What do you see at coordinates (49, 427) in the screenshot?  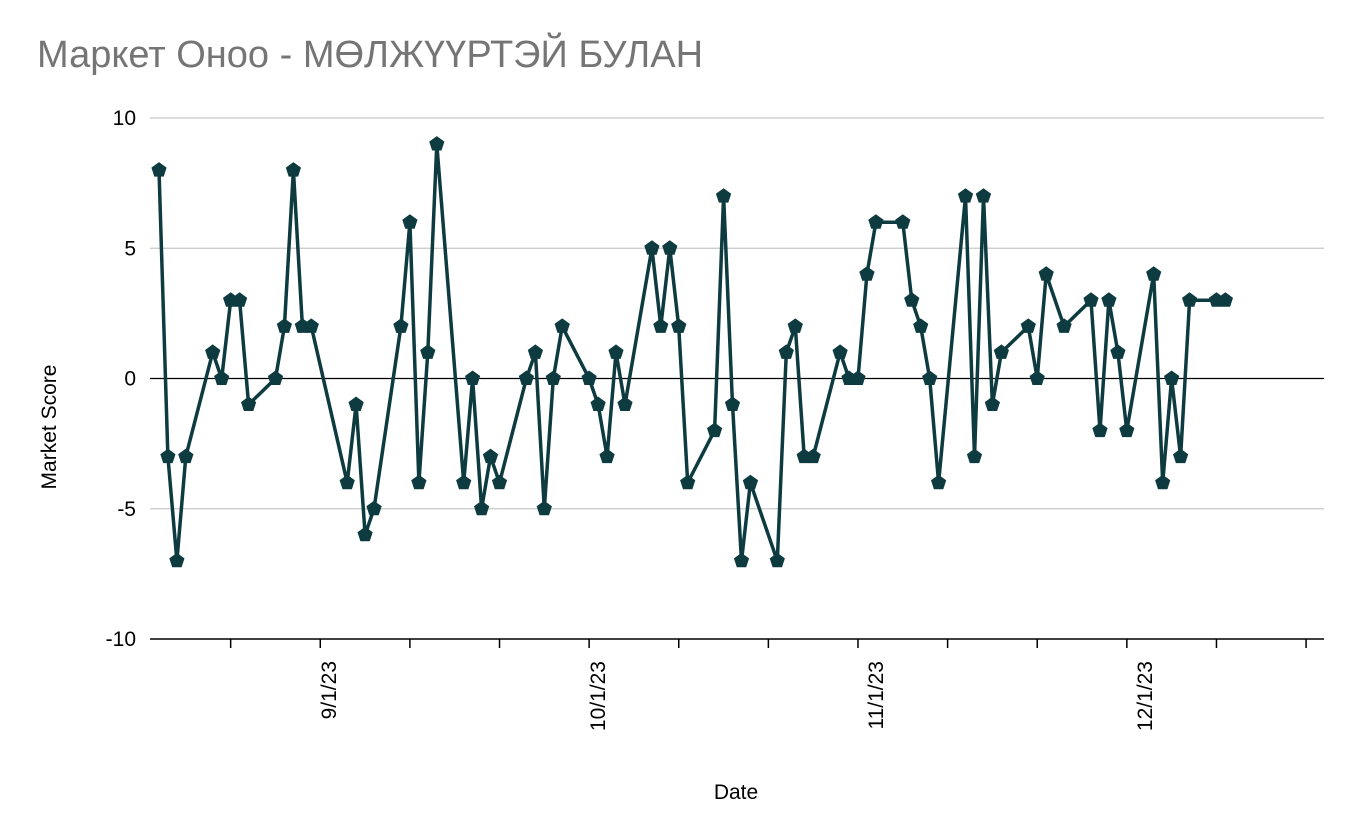 I see `y-axis-title: Market Score` at bounding box center [49, 427].